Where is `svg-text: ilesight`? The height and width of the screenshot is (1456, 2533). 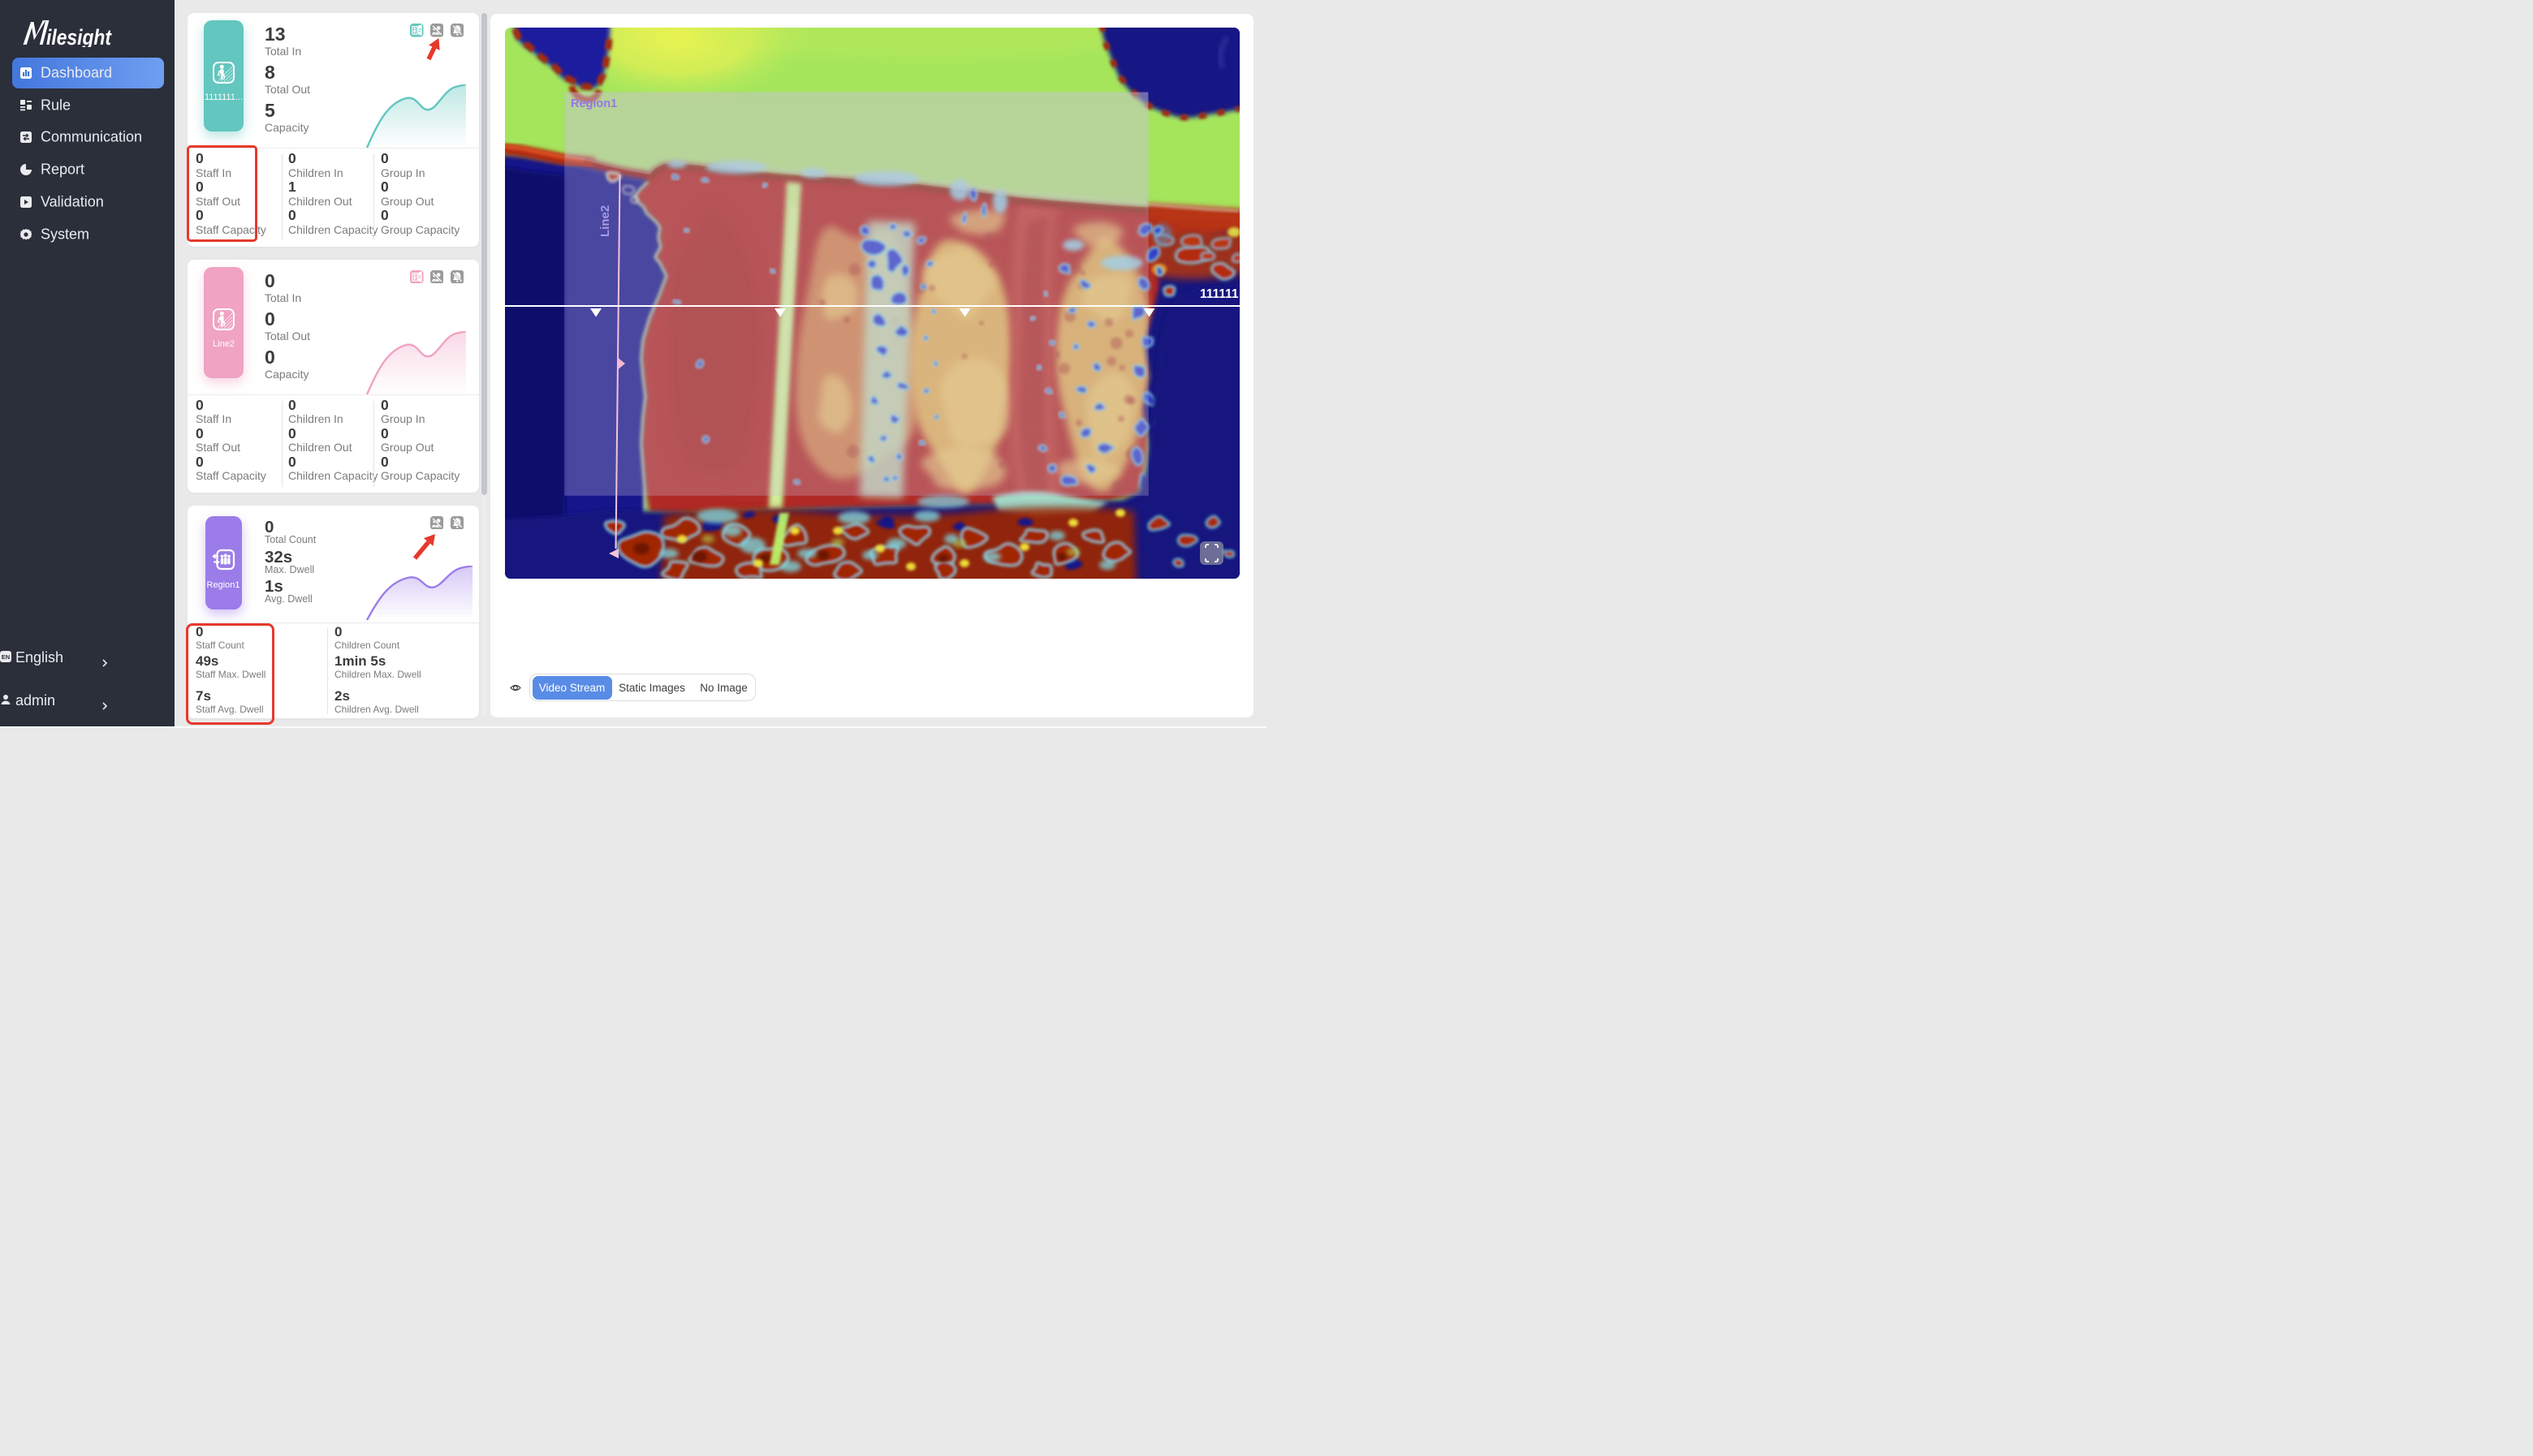 svg-text: ilesight is located at coordinates (79, 36).